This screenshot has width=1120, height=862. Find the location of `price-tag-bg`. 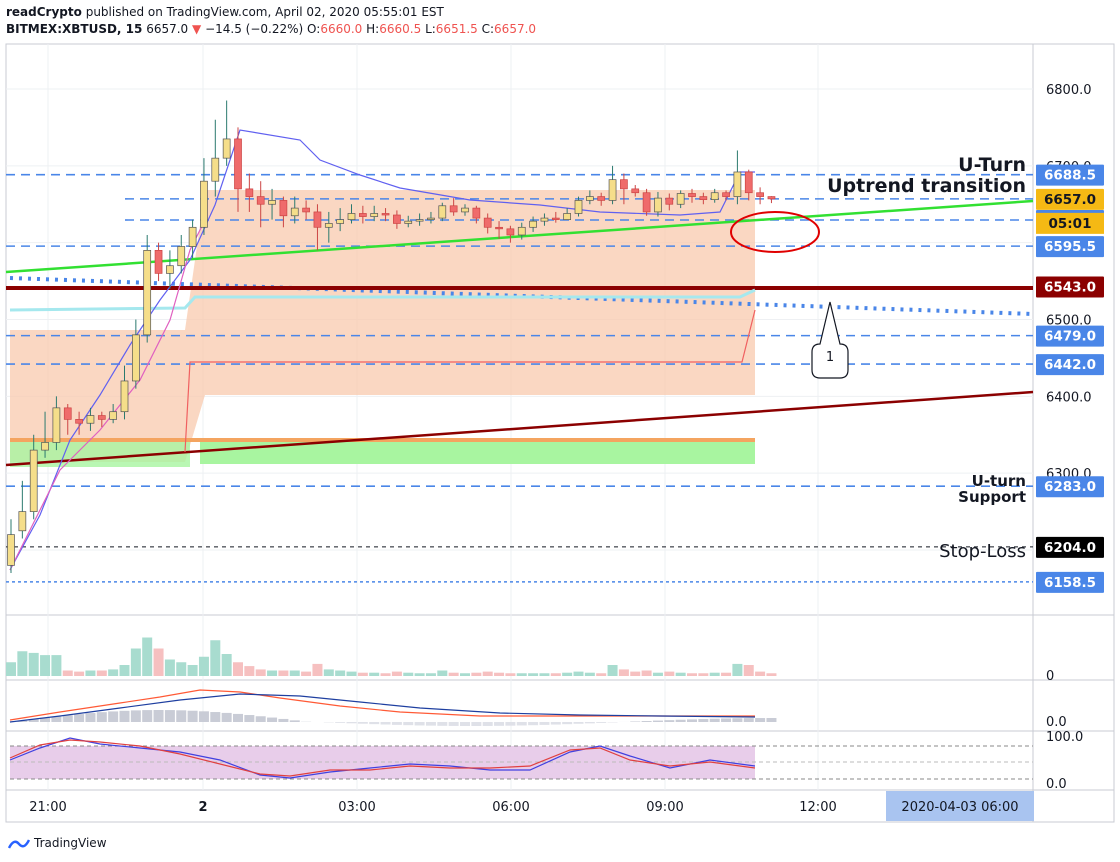

price-tag-bg is located at coordinates (1070, 336).